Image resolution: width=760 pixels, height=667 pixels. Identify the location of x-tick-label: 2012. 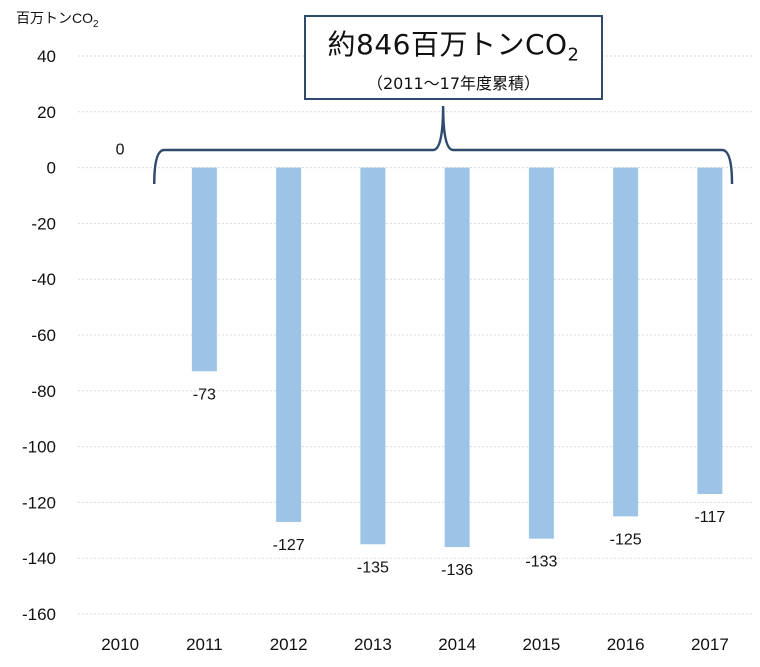
(289, 644).